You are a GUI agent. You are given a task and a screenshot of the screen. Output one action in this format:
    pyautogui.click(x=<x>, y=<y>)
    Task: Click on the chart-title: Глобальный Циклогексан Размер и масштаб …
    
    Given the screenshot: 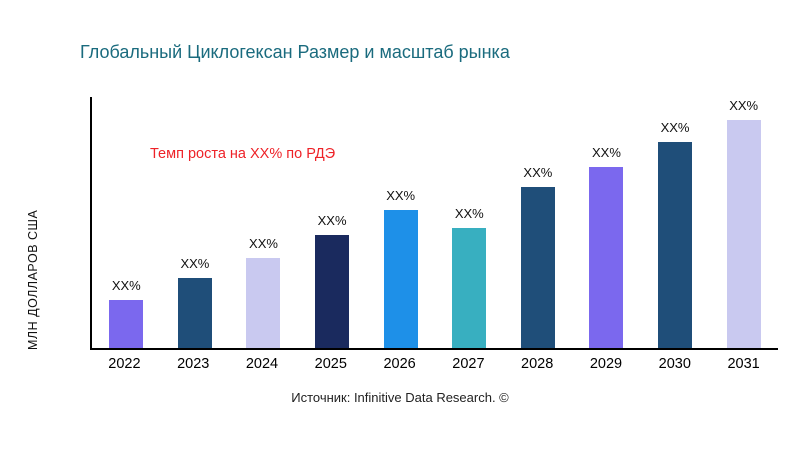 What is the action you would take?
    pyautogui.click(x=295, y=52)
    